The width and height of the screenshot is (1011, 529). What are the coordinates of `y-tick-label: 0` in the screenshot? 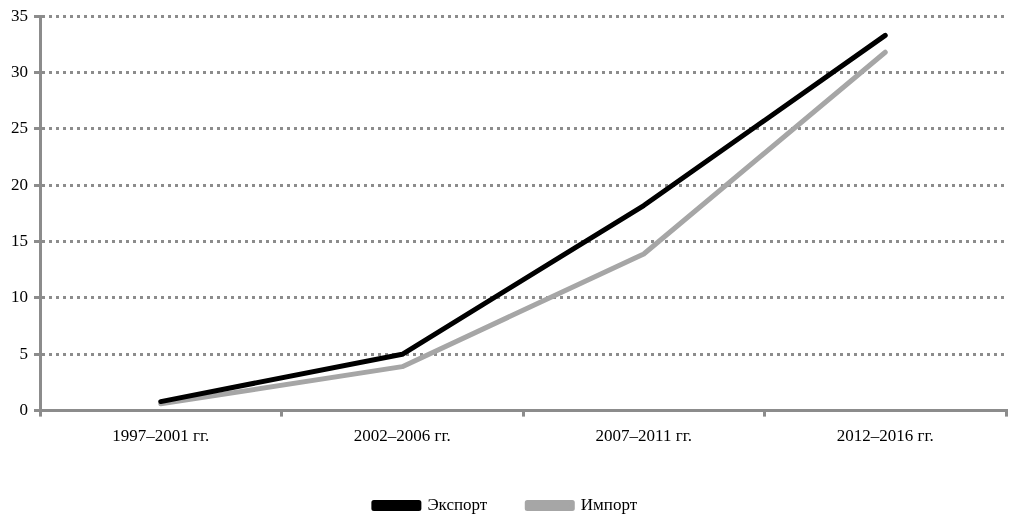 It's located at (23, 410).